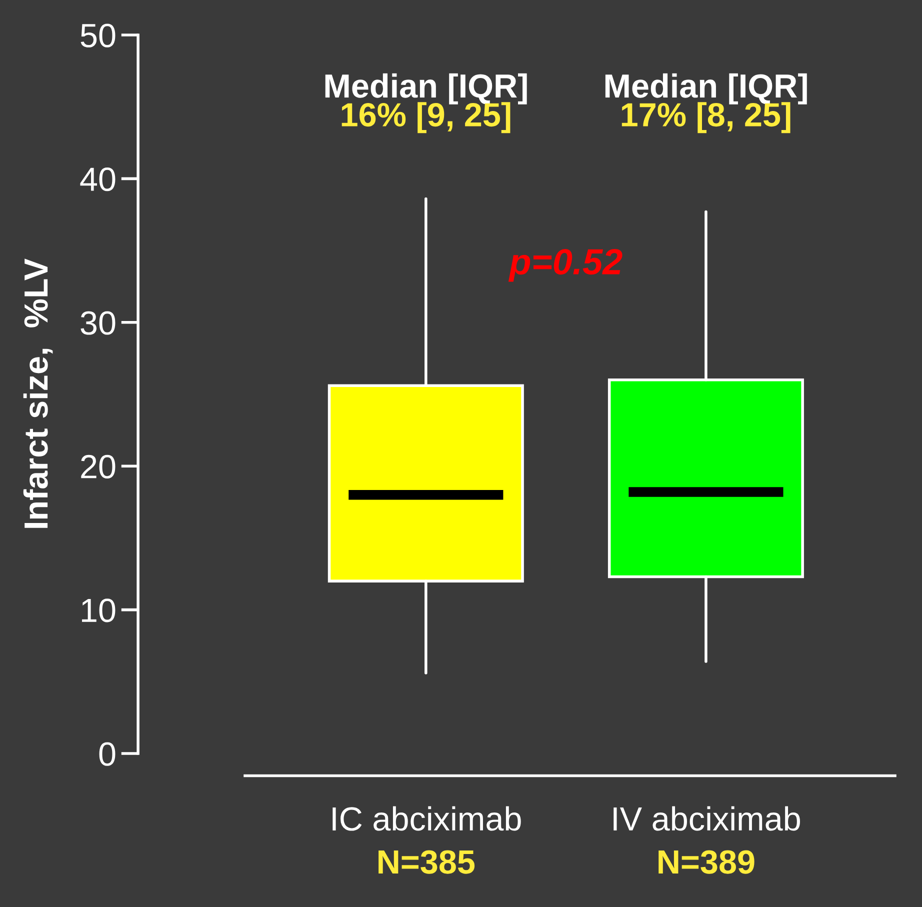 The image size is (922, 907). I want to click on y-tick-label: 50, so click(98, 36).